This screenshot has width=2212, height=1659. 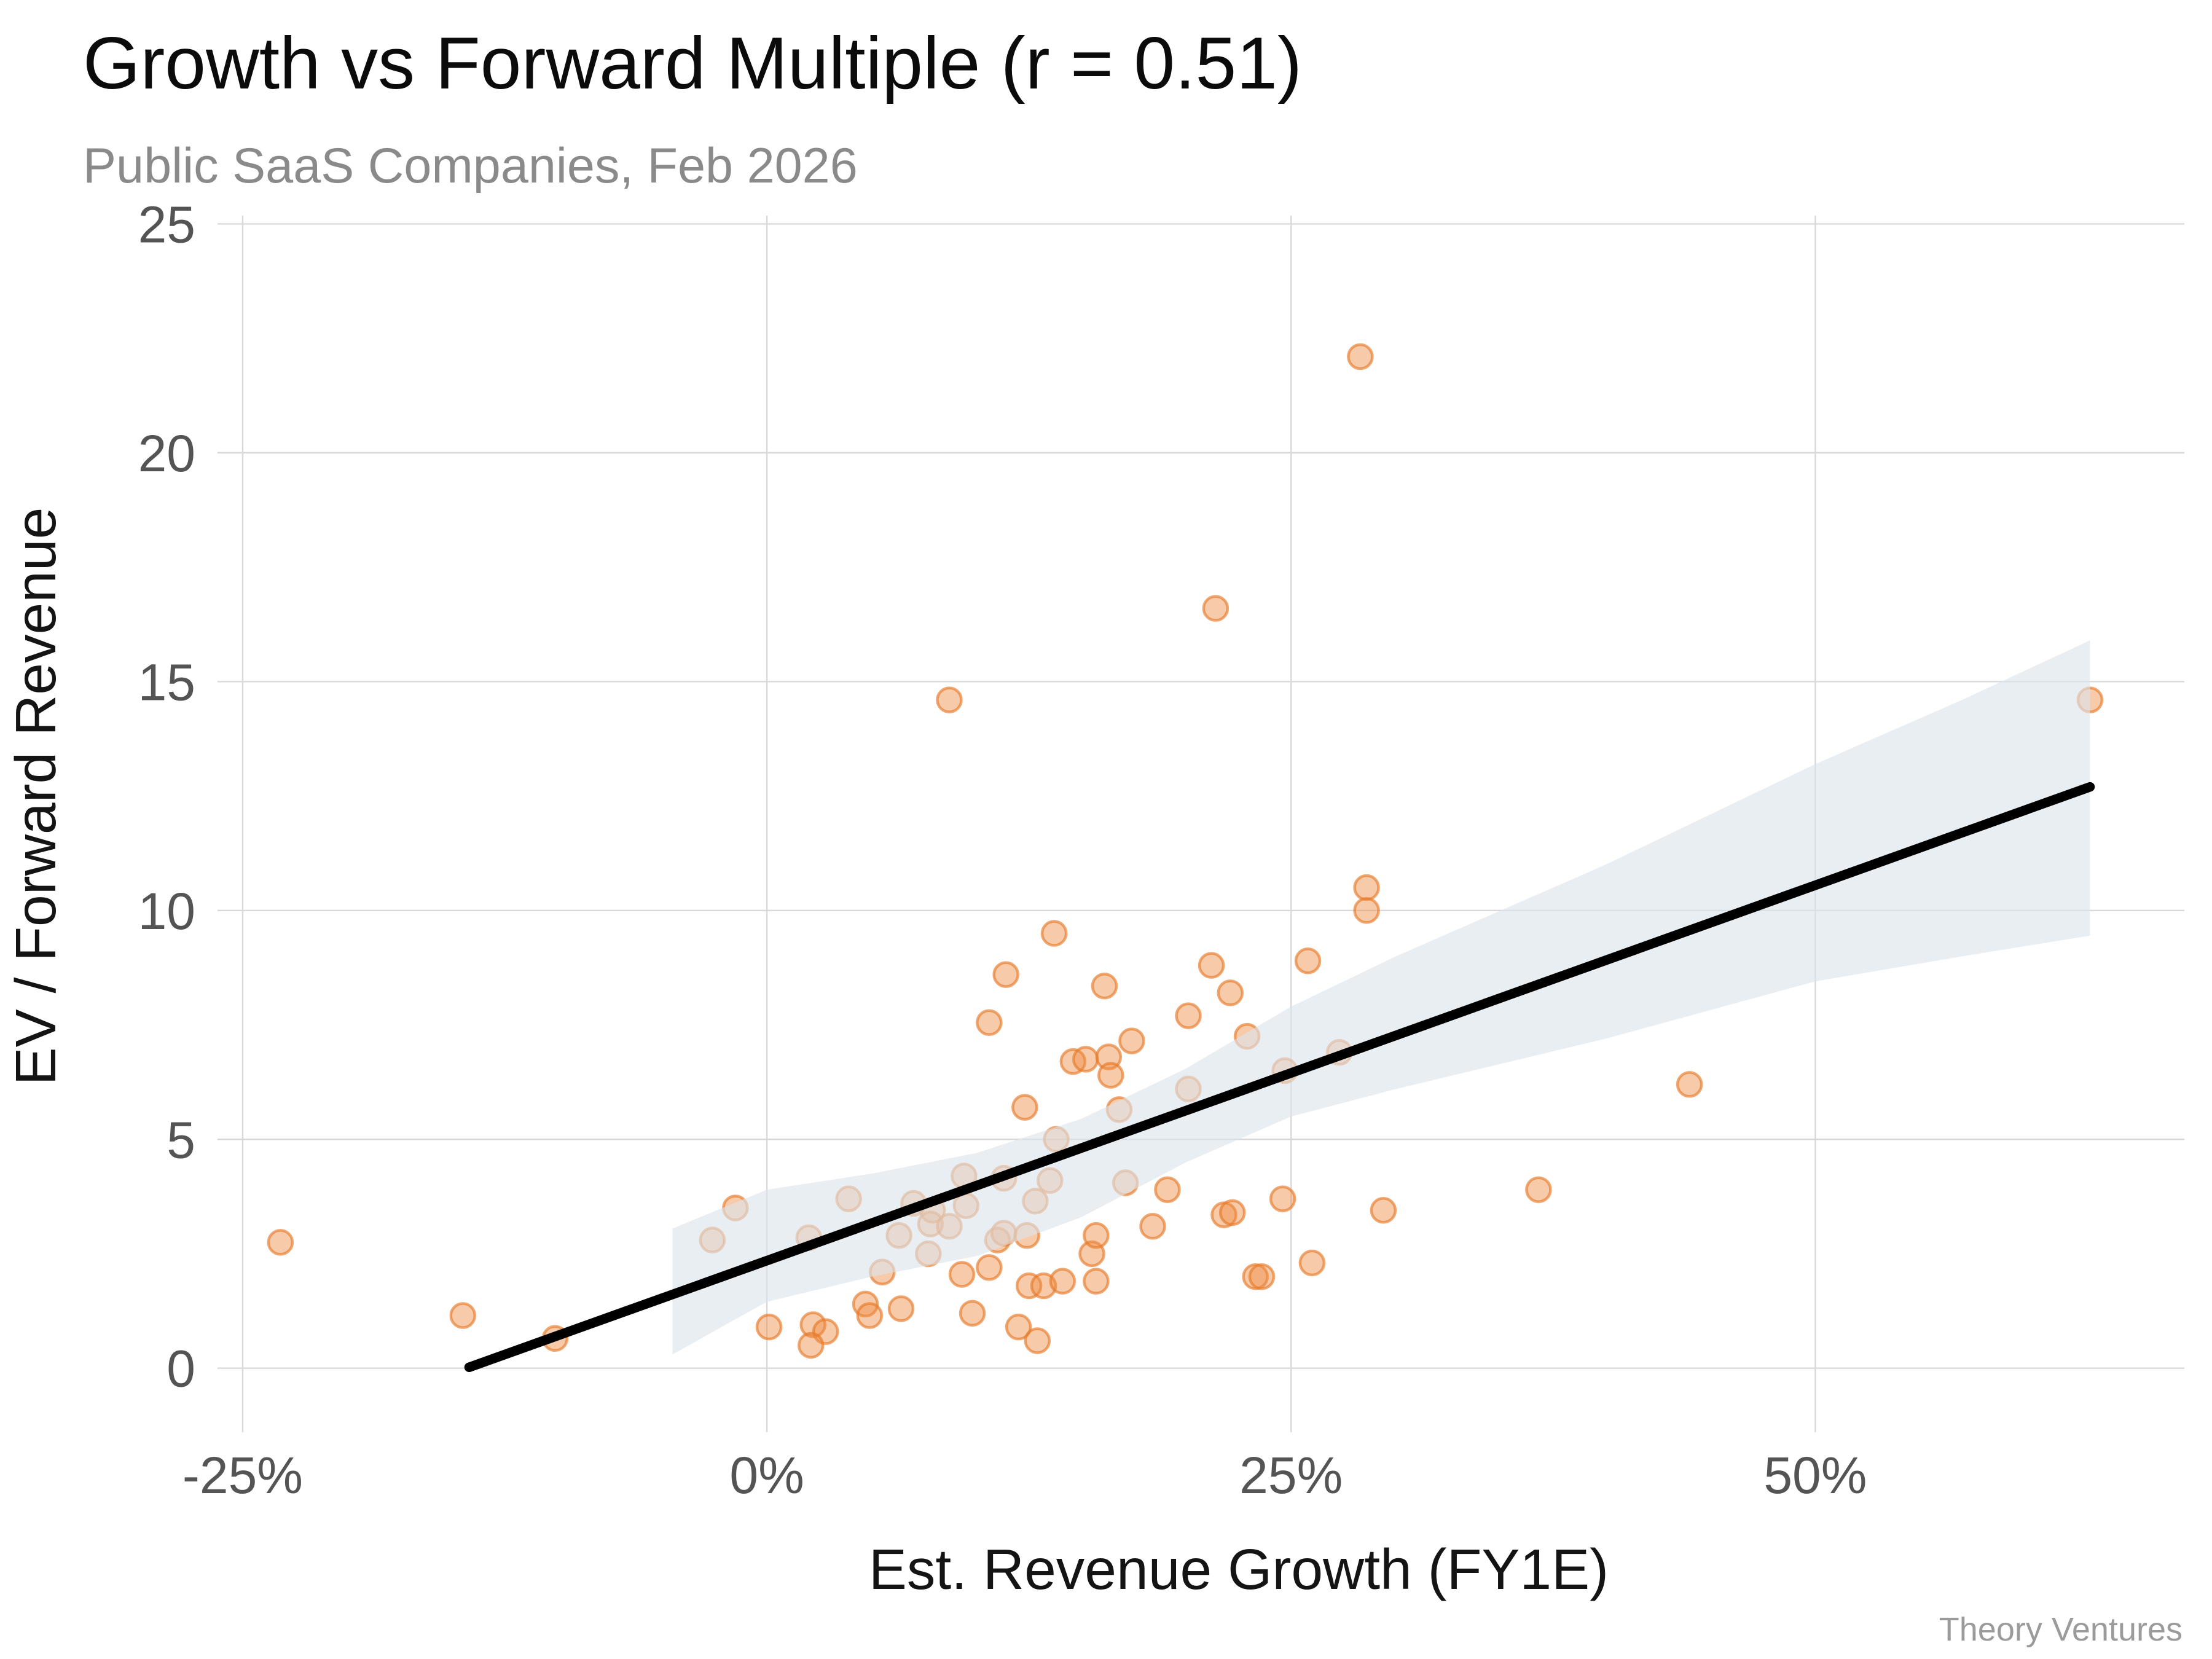 I want to click on y-tick-label: 15, so click(x=166, y=682).